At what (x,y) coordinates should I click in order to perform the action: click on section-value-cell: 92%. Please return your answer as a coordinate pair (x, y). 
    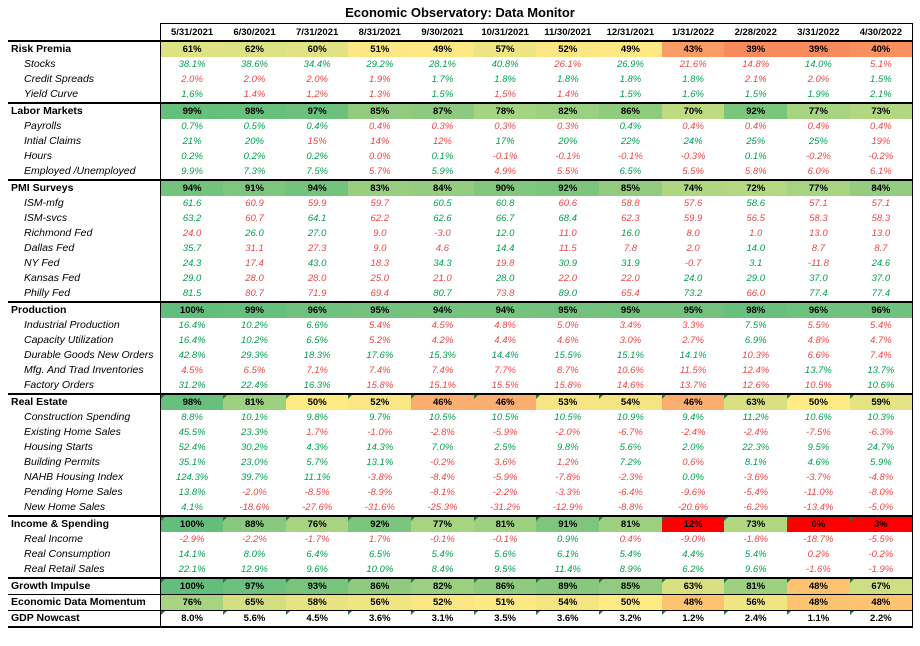
    Looking at the image, I should click on (568, 187).